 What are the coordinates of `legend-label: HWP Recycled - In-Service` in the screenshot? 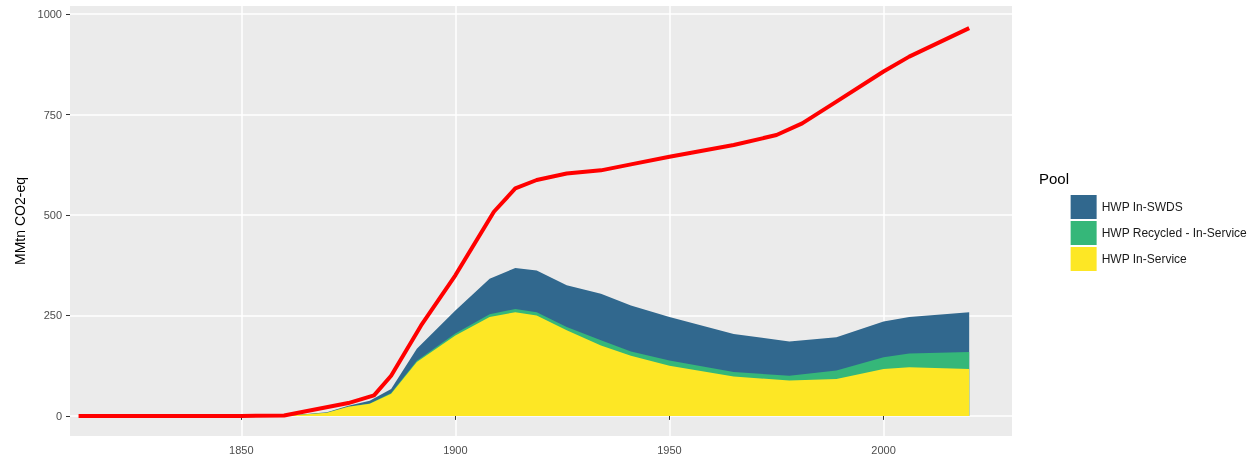 It's located at (1174, 233).